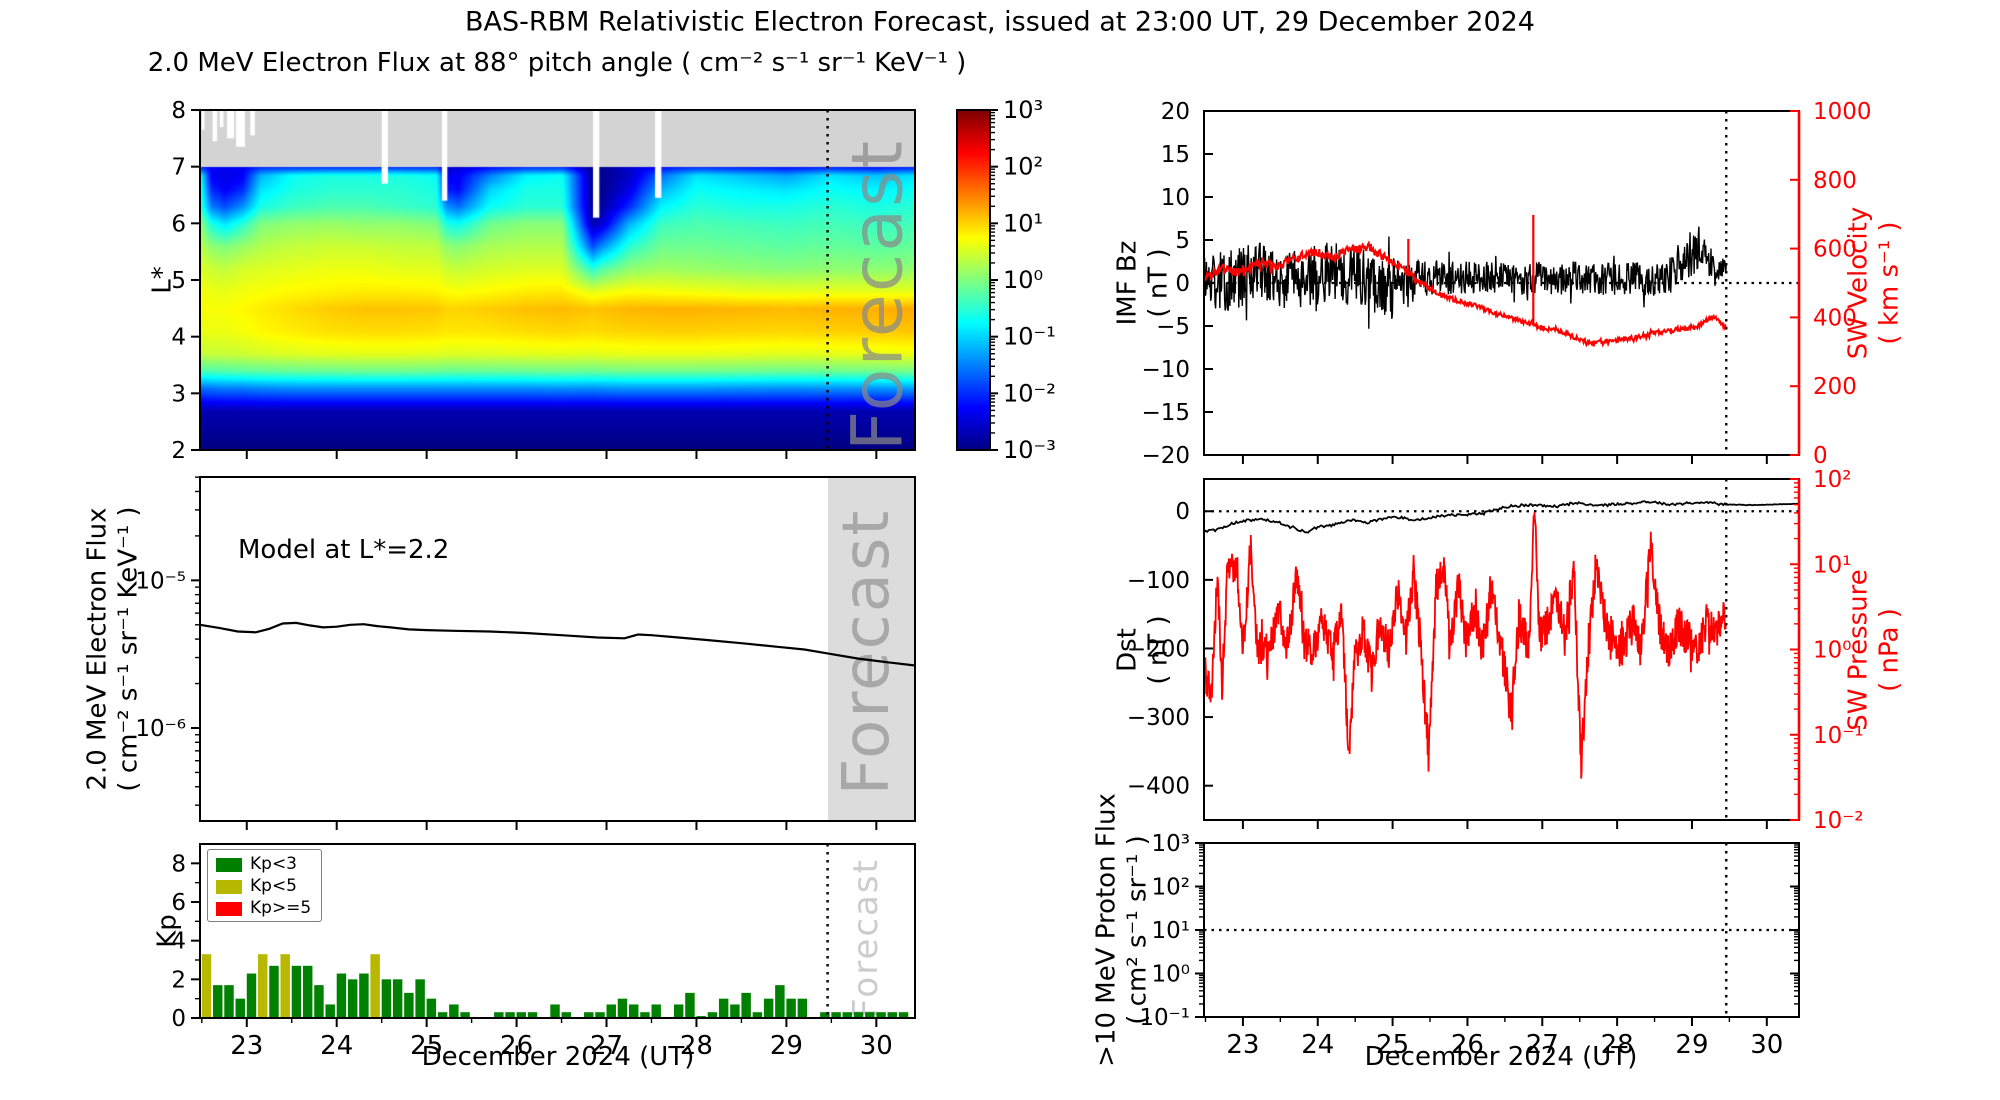  What do you see at coordinates (178, 168) in the screenshot?
I see `tick-label: 7` at bounding box center [178, 168].